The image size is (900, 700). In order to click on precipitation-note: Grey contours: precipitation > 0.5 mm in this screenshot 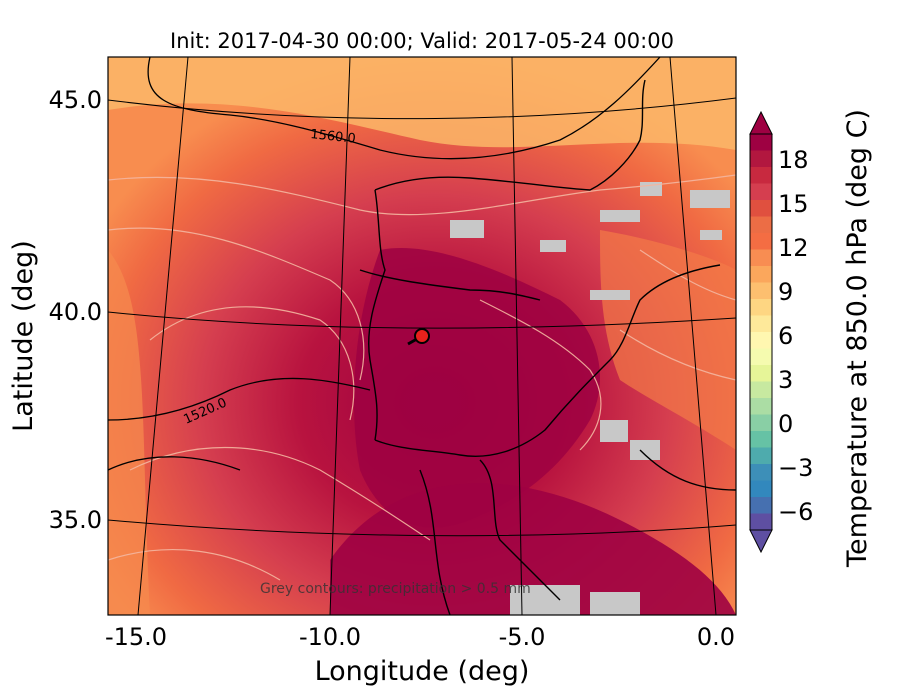, I will do `click(395, 589)`.